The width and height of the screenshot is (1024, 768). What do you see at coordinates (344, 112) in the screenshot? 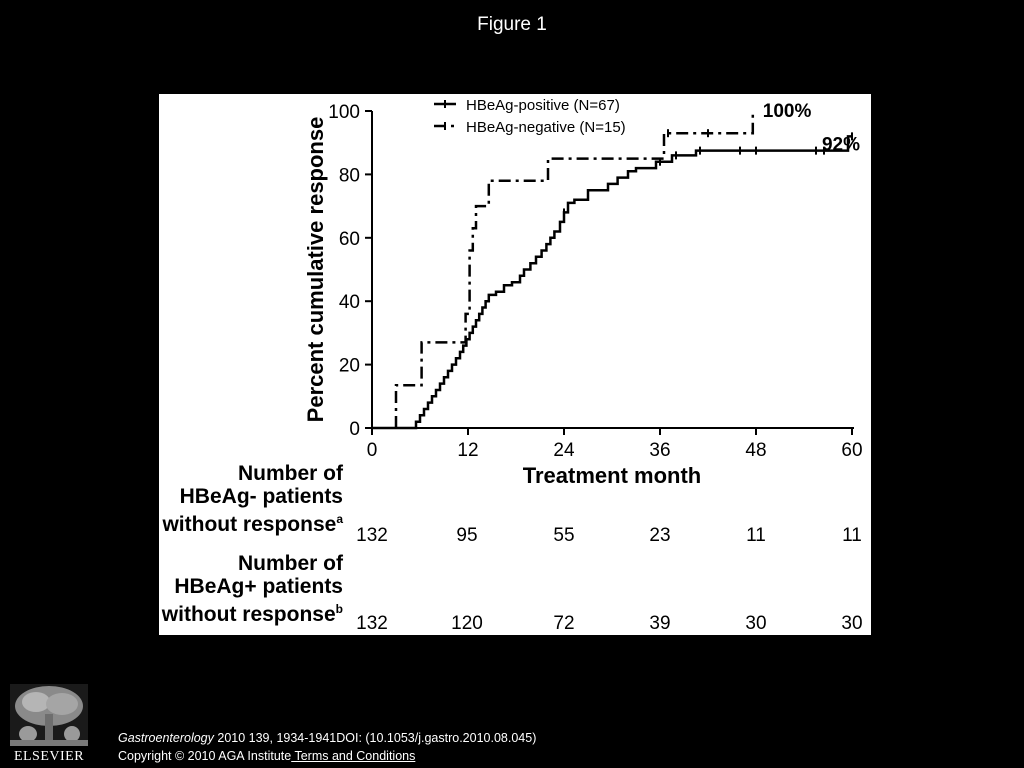
I see `y-tick-label: 100` at bounding box center [344, 112].